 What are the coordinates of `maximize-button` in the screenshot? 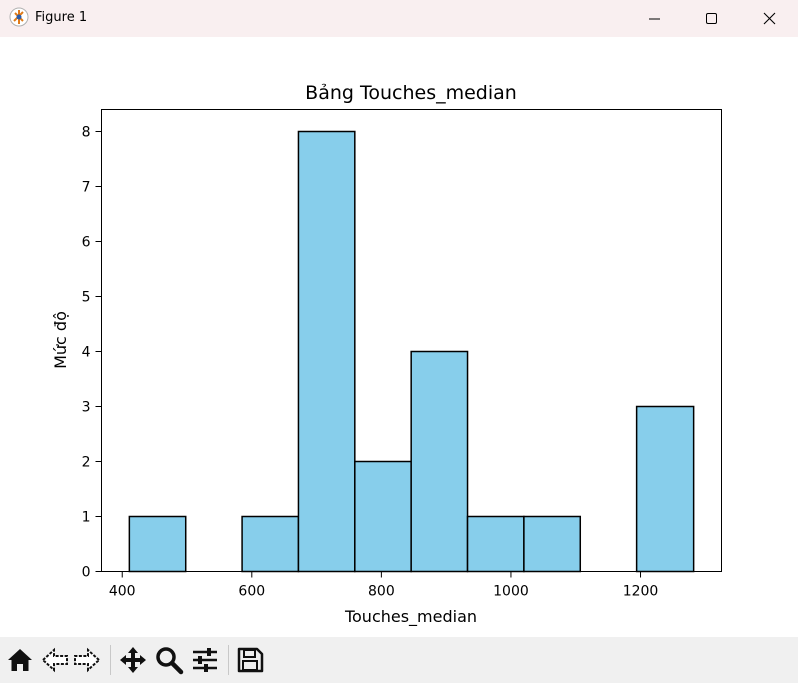 It's located at (712, 18).